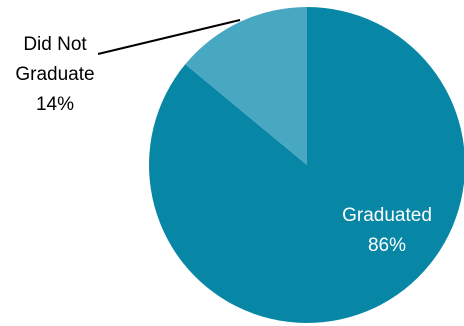 The image size is (464, 326). Describe the element at coordinates (387, 230) in the screenshot. I see `label-graduated: Graduated 86%` at that location.